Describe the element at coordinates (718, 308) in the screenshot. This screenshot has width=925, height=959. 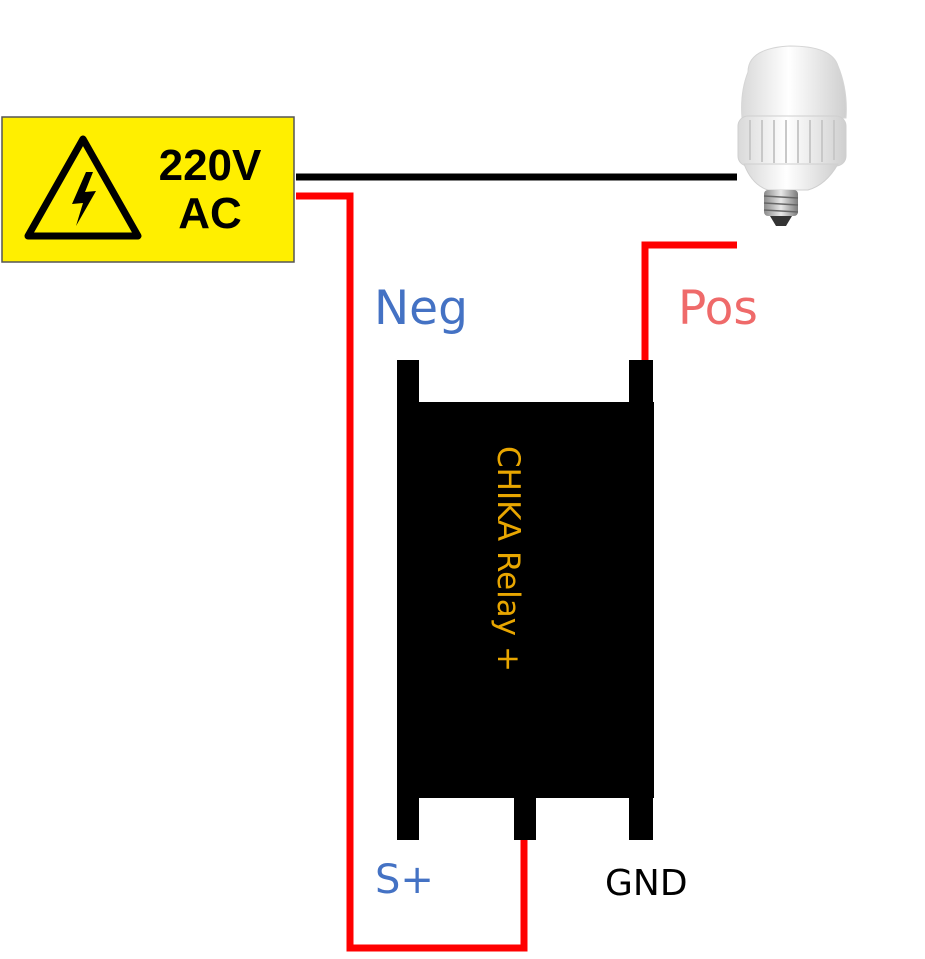
I see `pos-label: Pos` at that location.